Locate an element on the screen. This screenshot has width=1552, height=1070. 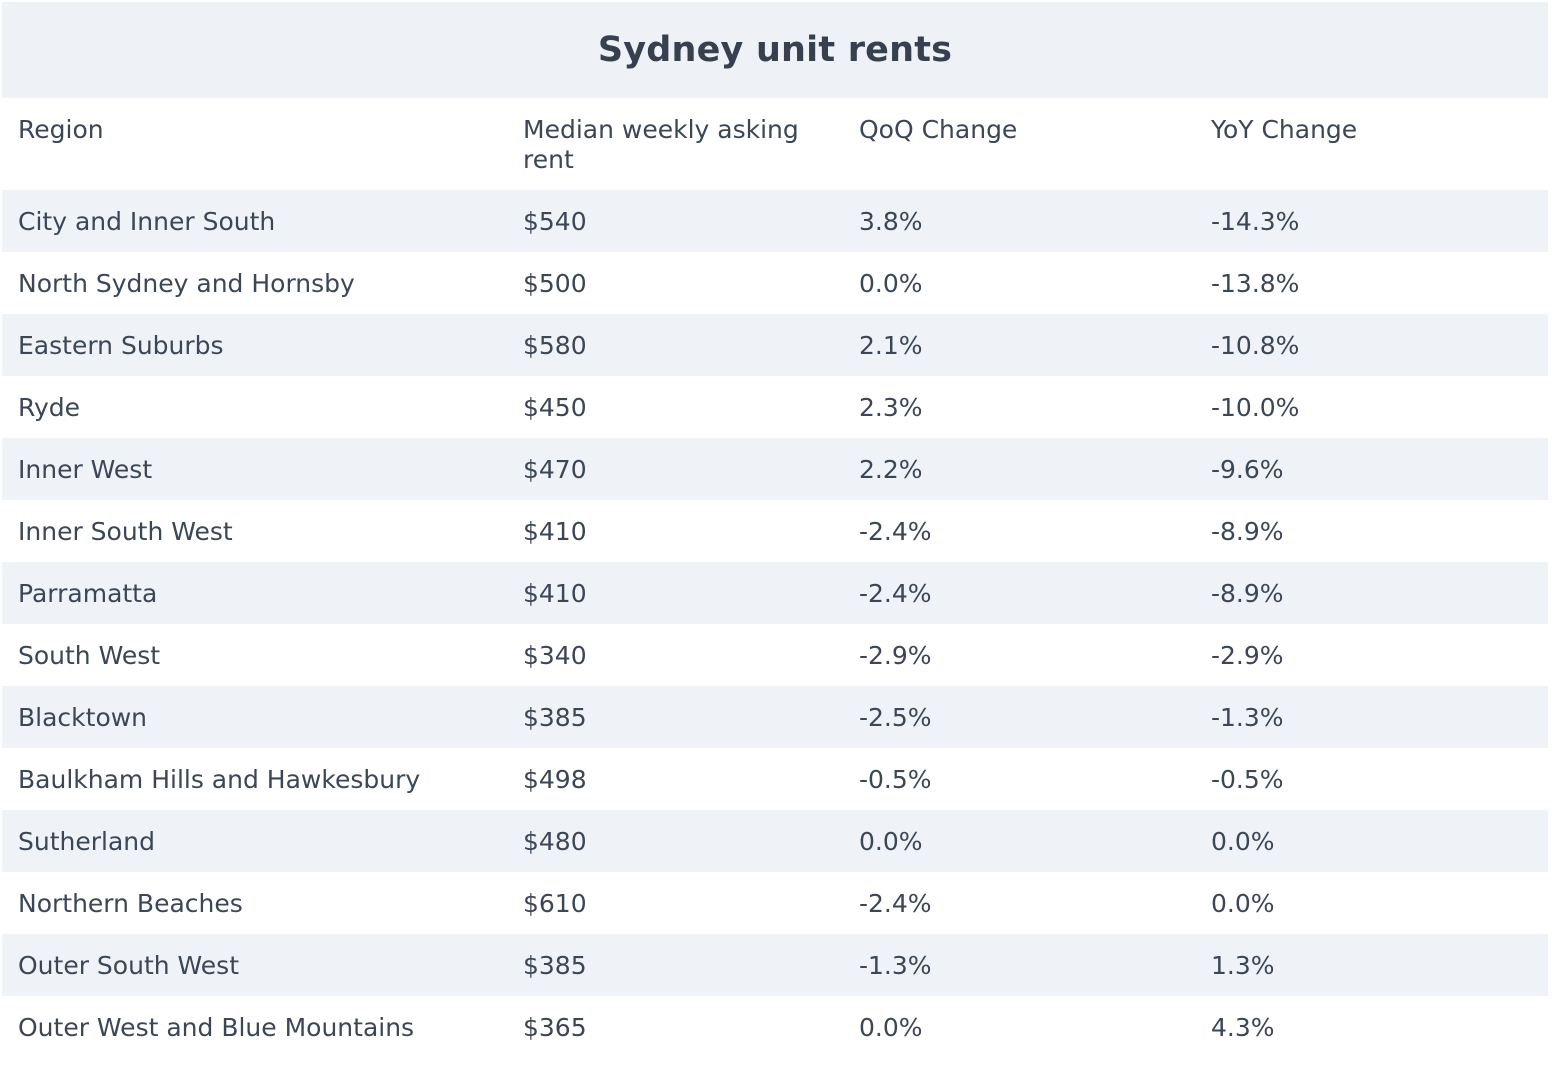
cell-median-rent: $610 is located at coordinates (675, 903).